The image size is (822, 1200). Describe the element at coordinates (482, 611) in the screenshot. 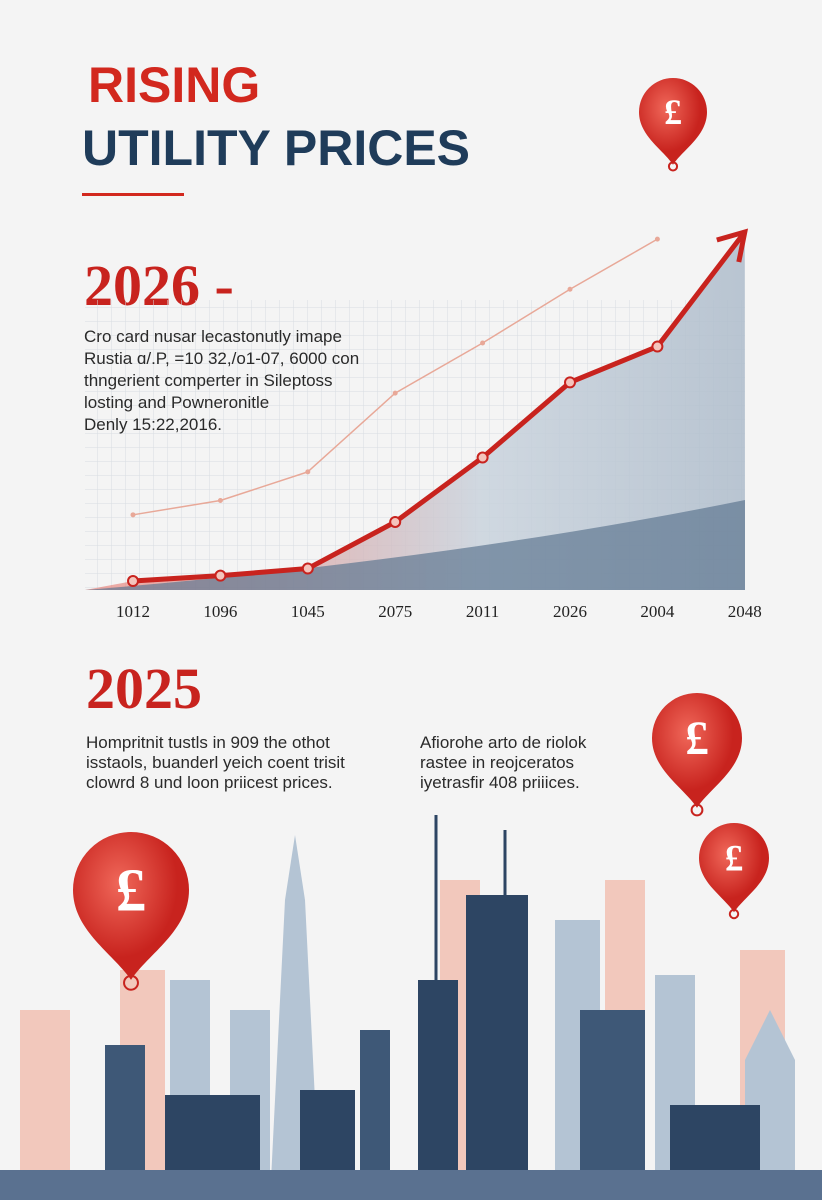

I see `x-tick-label: 2011` at that location.